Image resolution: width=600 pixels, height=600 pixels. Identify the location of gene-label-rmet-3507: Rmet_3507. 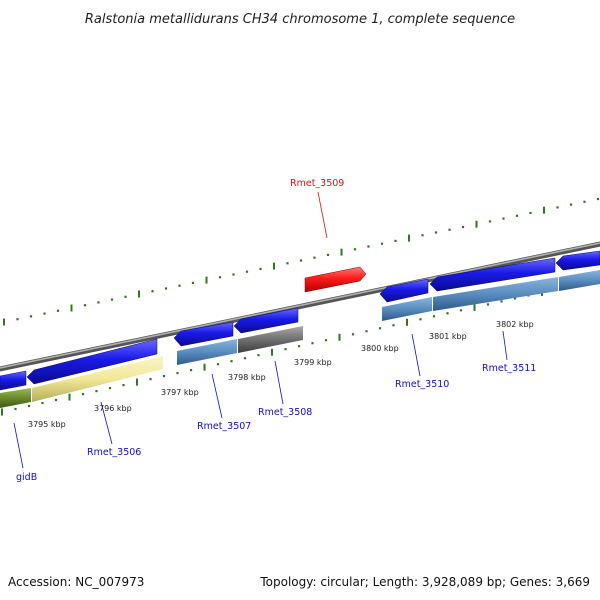
(224, 426).